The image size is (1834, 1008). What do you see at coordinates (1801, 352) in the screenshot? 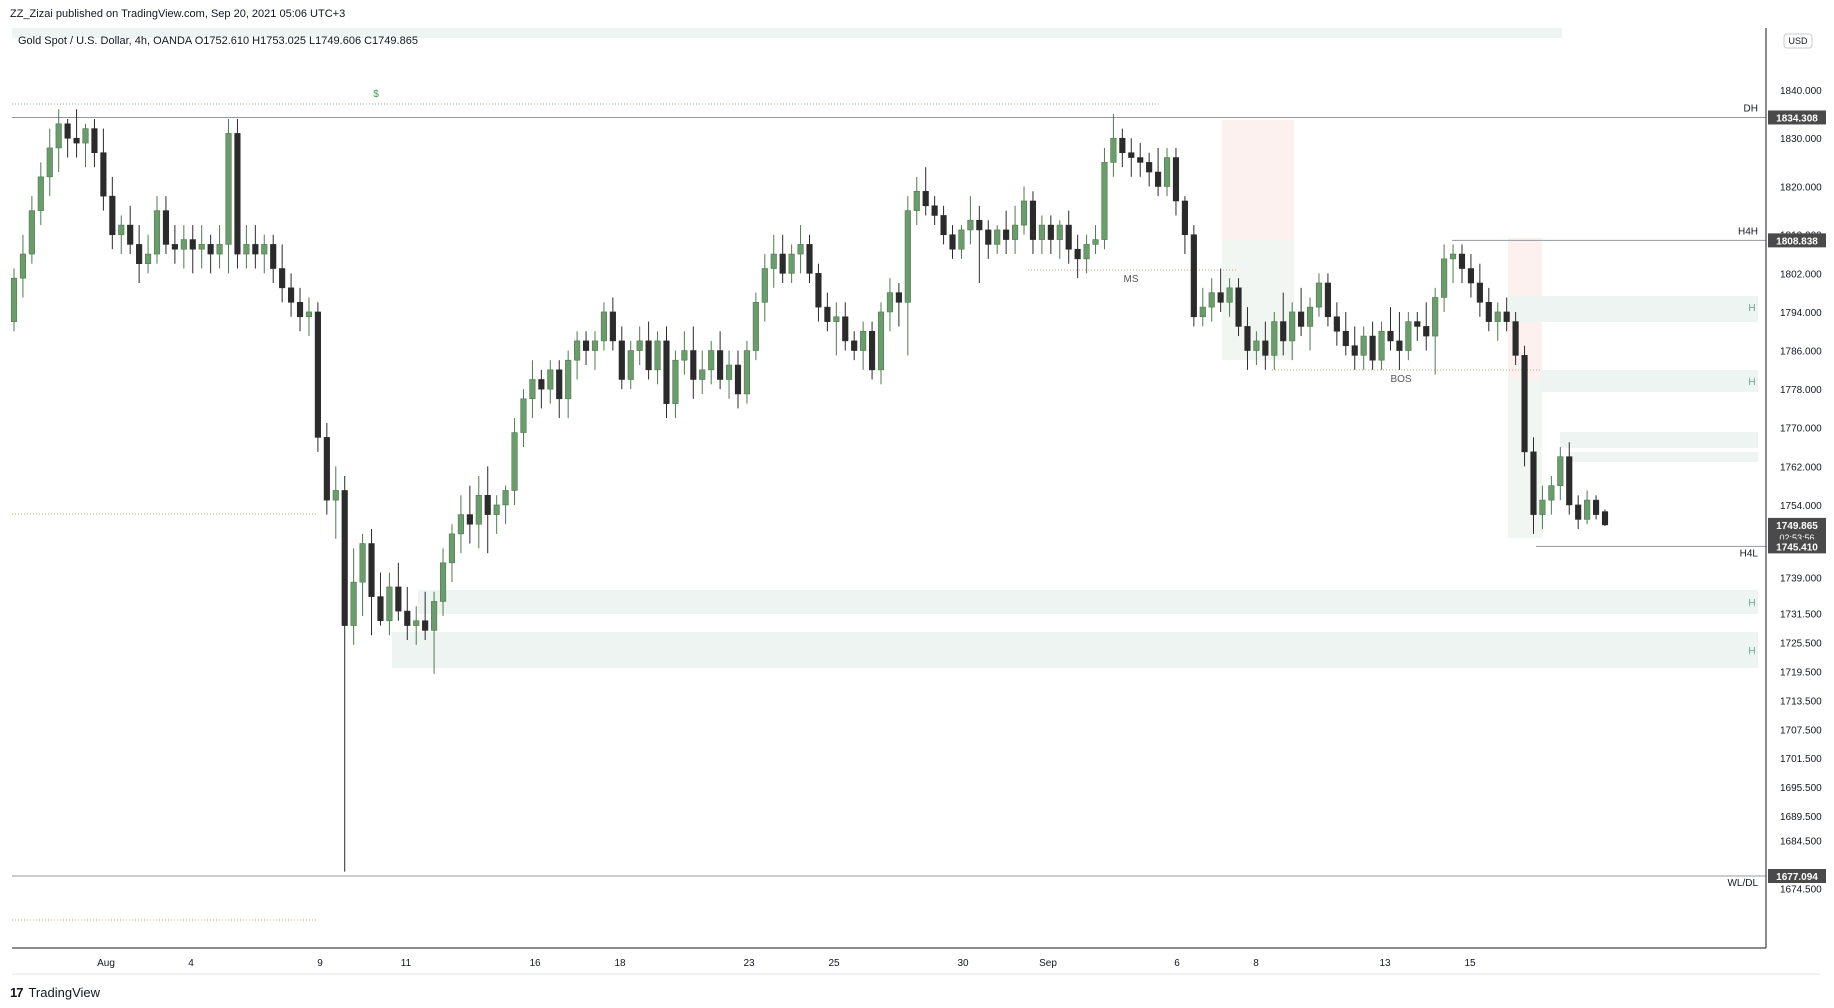
I see `y-tick-label: 1786.000` at bounding box center [1801, 352].